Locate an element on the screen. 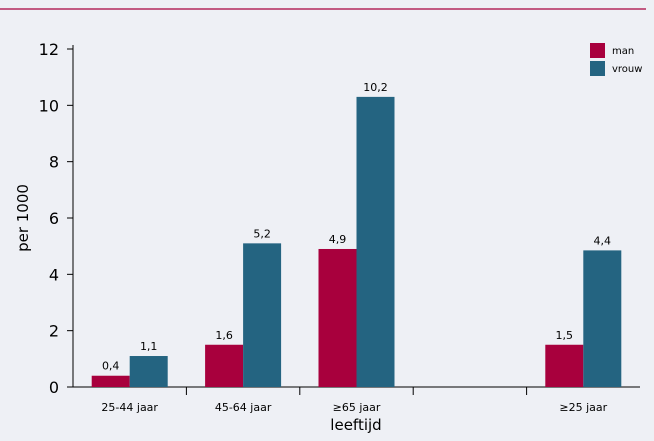 This screenshot has width=654, height=441. legend: man vrouw is located at coordinates (616, 59).